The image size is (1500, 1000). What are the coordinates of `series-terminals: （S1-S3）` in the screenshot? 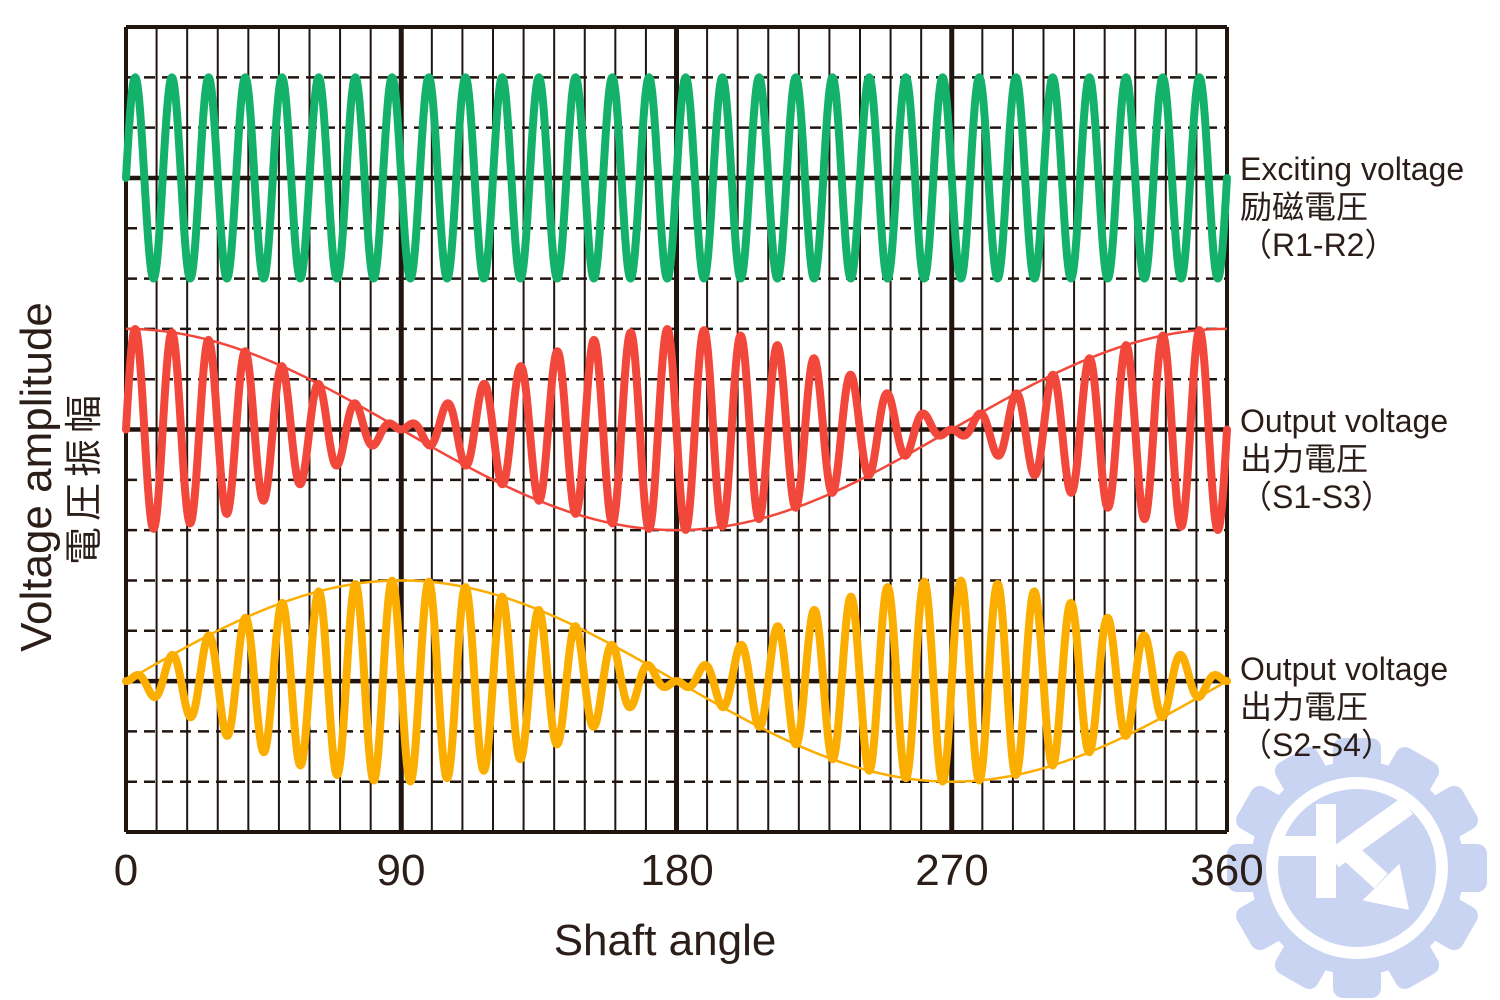 It's located at (1316, 497).